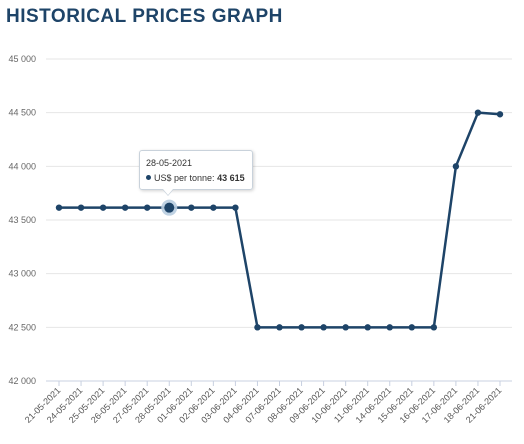  I want to click on data-tooltip: 28-05-2021 US$ per tonne: 43 615, so click(196, 173).